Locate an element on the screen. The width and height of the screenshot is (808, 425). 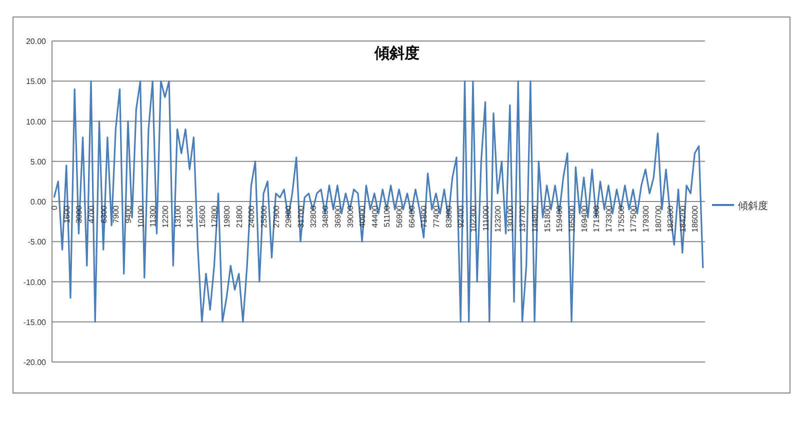
y-tick-label: 0.00 is located at coordinates (38, 202).